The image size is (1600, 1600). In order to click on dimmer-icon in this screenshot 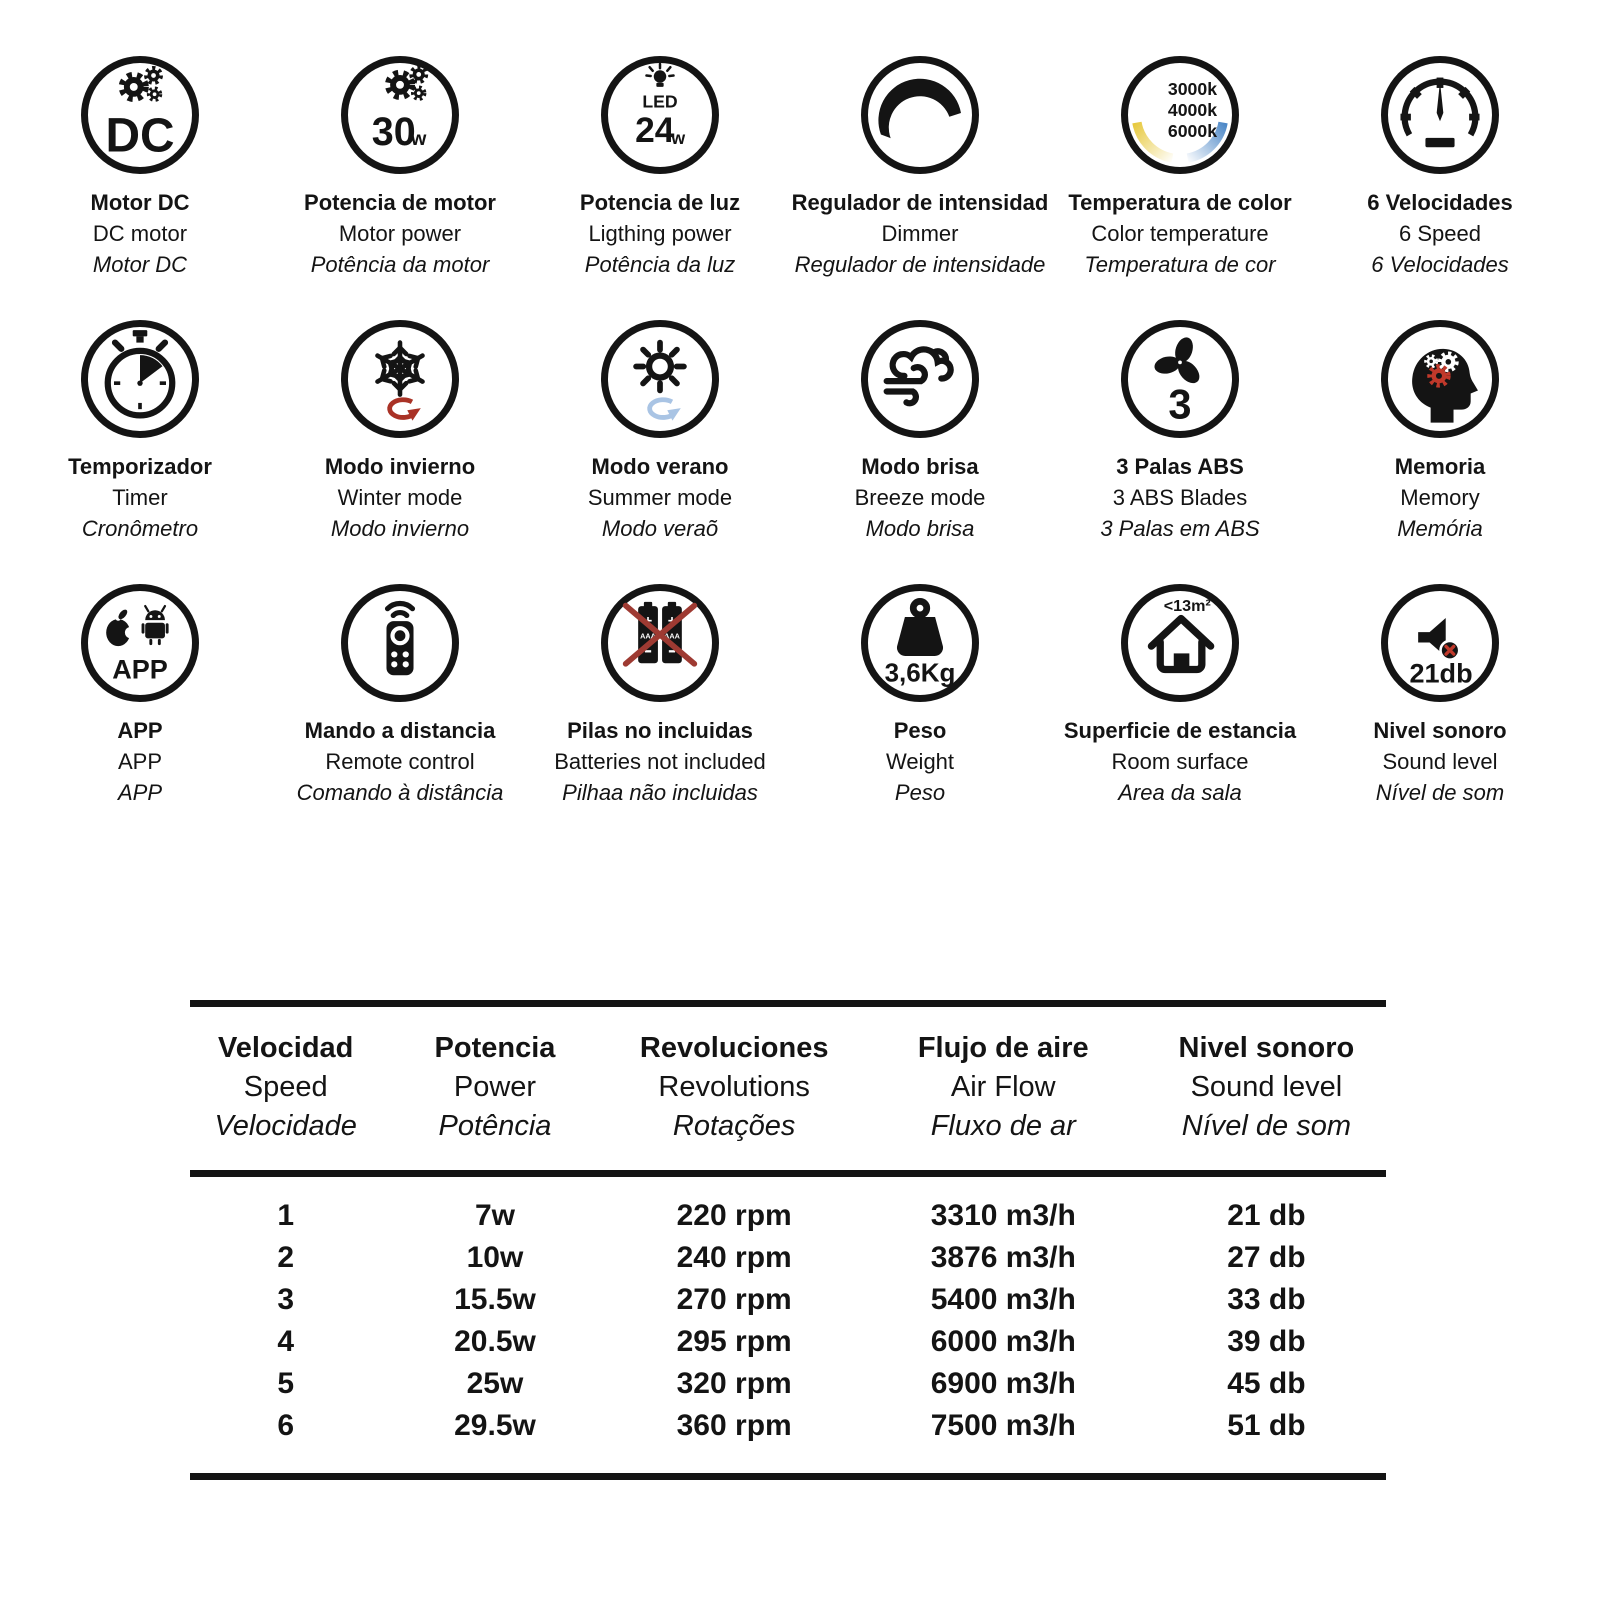, I will do `click(920, 115)`.